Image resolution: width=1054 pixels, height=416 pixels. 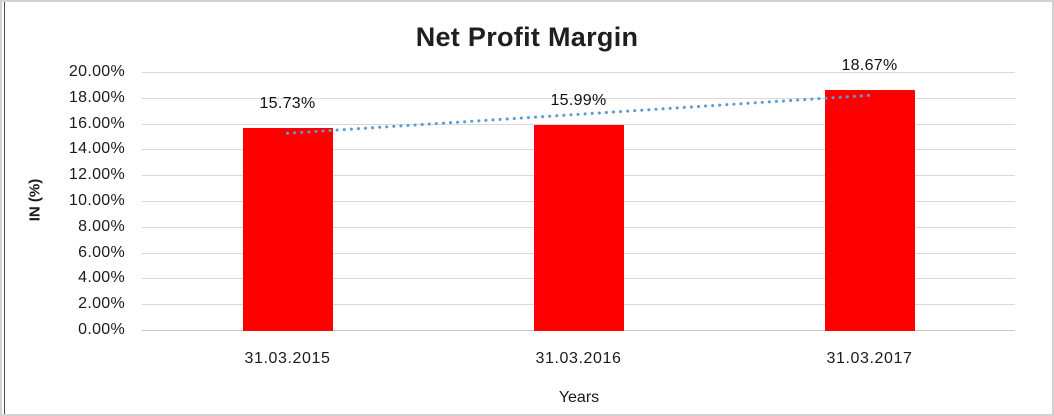 What do you see at coordinates (96, 200) in the screenshot?
I see `y-tick-label: 10.00%` at bounding box center [96, 200].